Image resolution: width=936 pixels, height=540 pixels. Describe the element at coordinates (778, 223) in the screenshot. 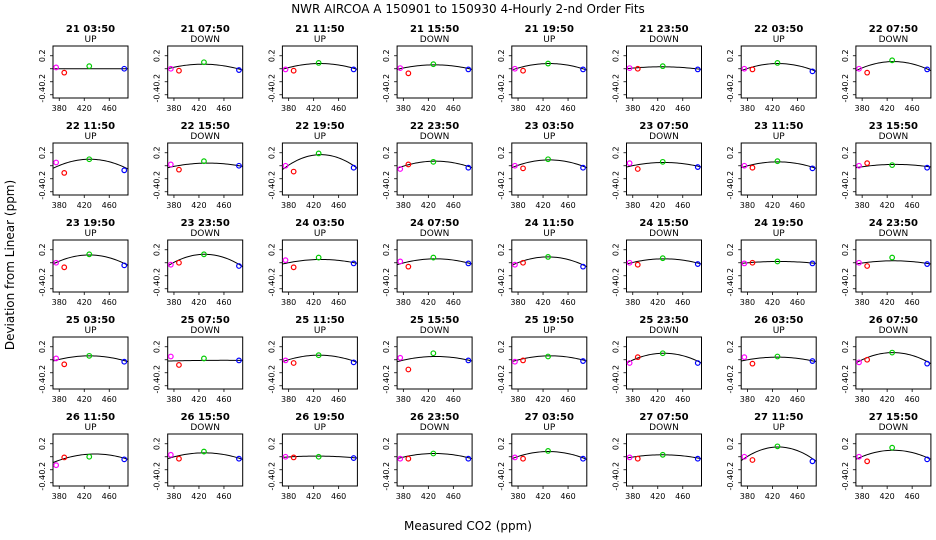

I see `panel-time: 24 19:50` at that location.